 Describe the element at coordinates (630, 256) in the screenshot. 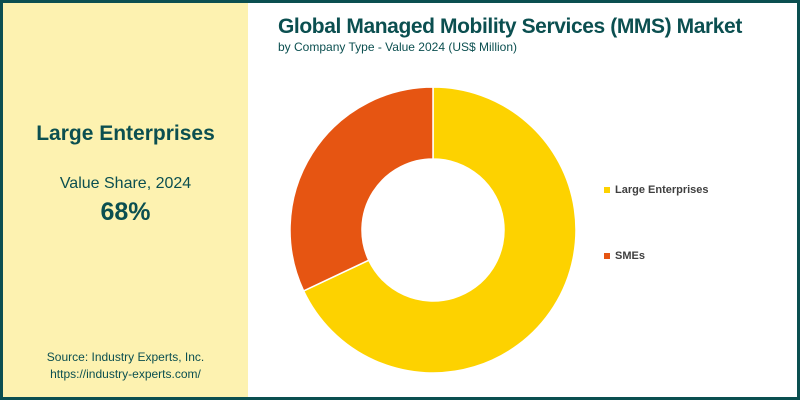

I see `legend-label: SMEs` at that location.